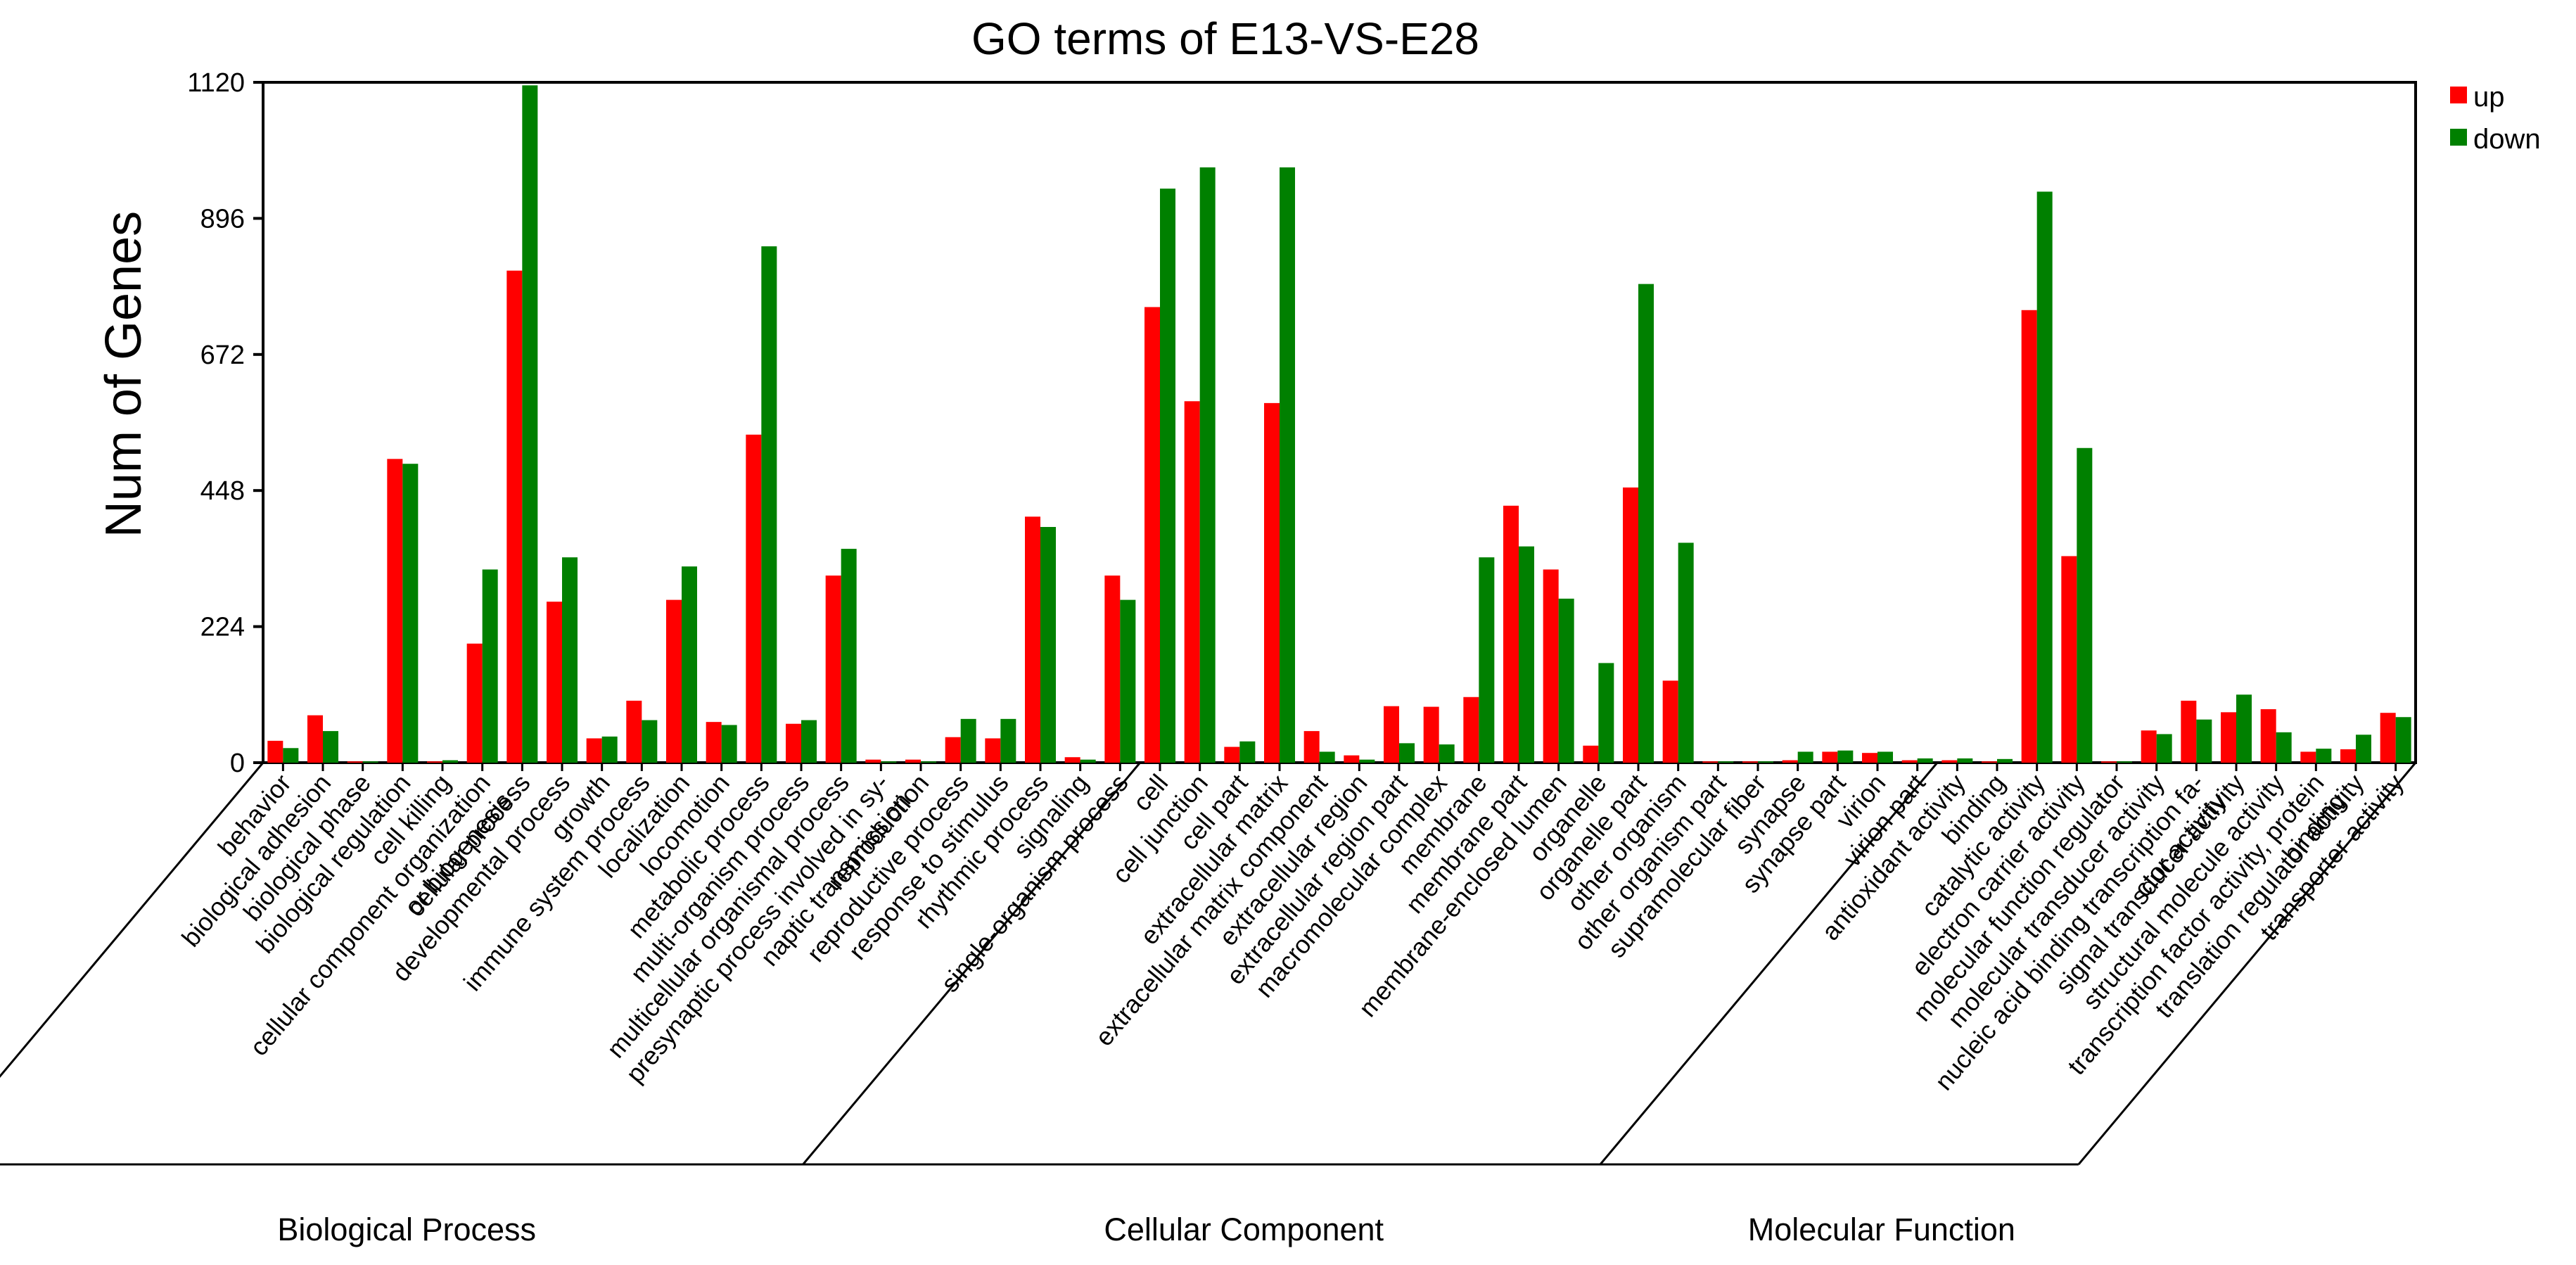  Describe the element at coordinates (216, 83) in the screenshot. I see `y-tick-label: 1120` at that location.